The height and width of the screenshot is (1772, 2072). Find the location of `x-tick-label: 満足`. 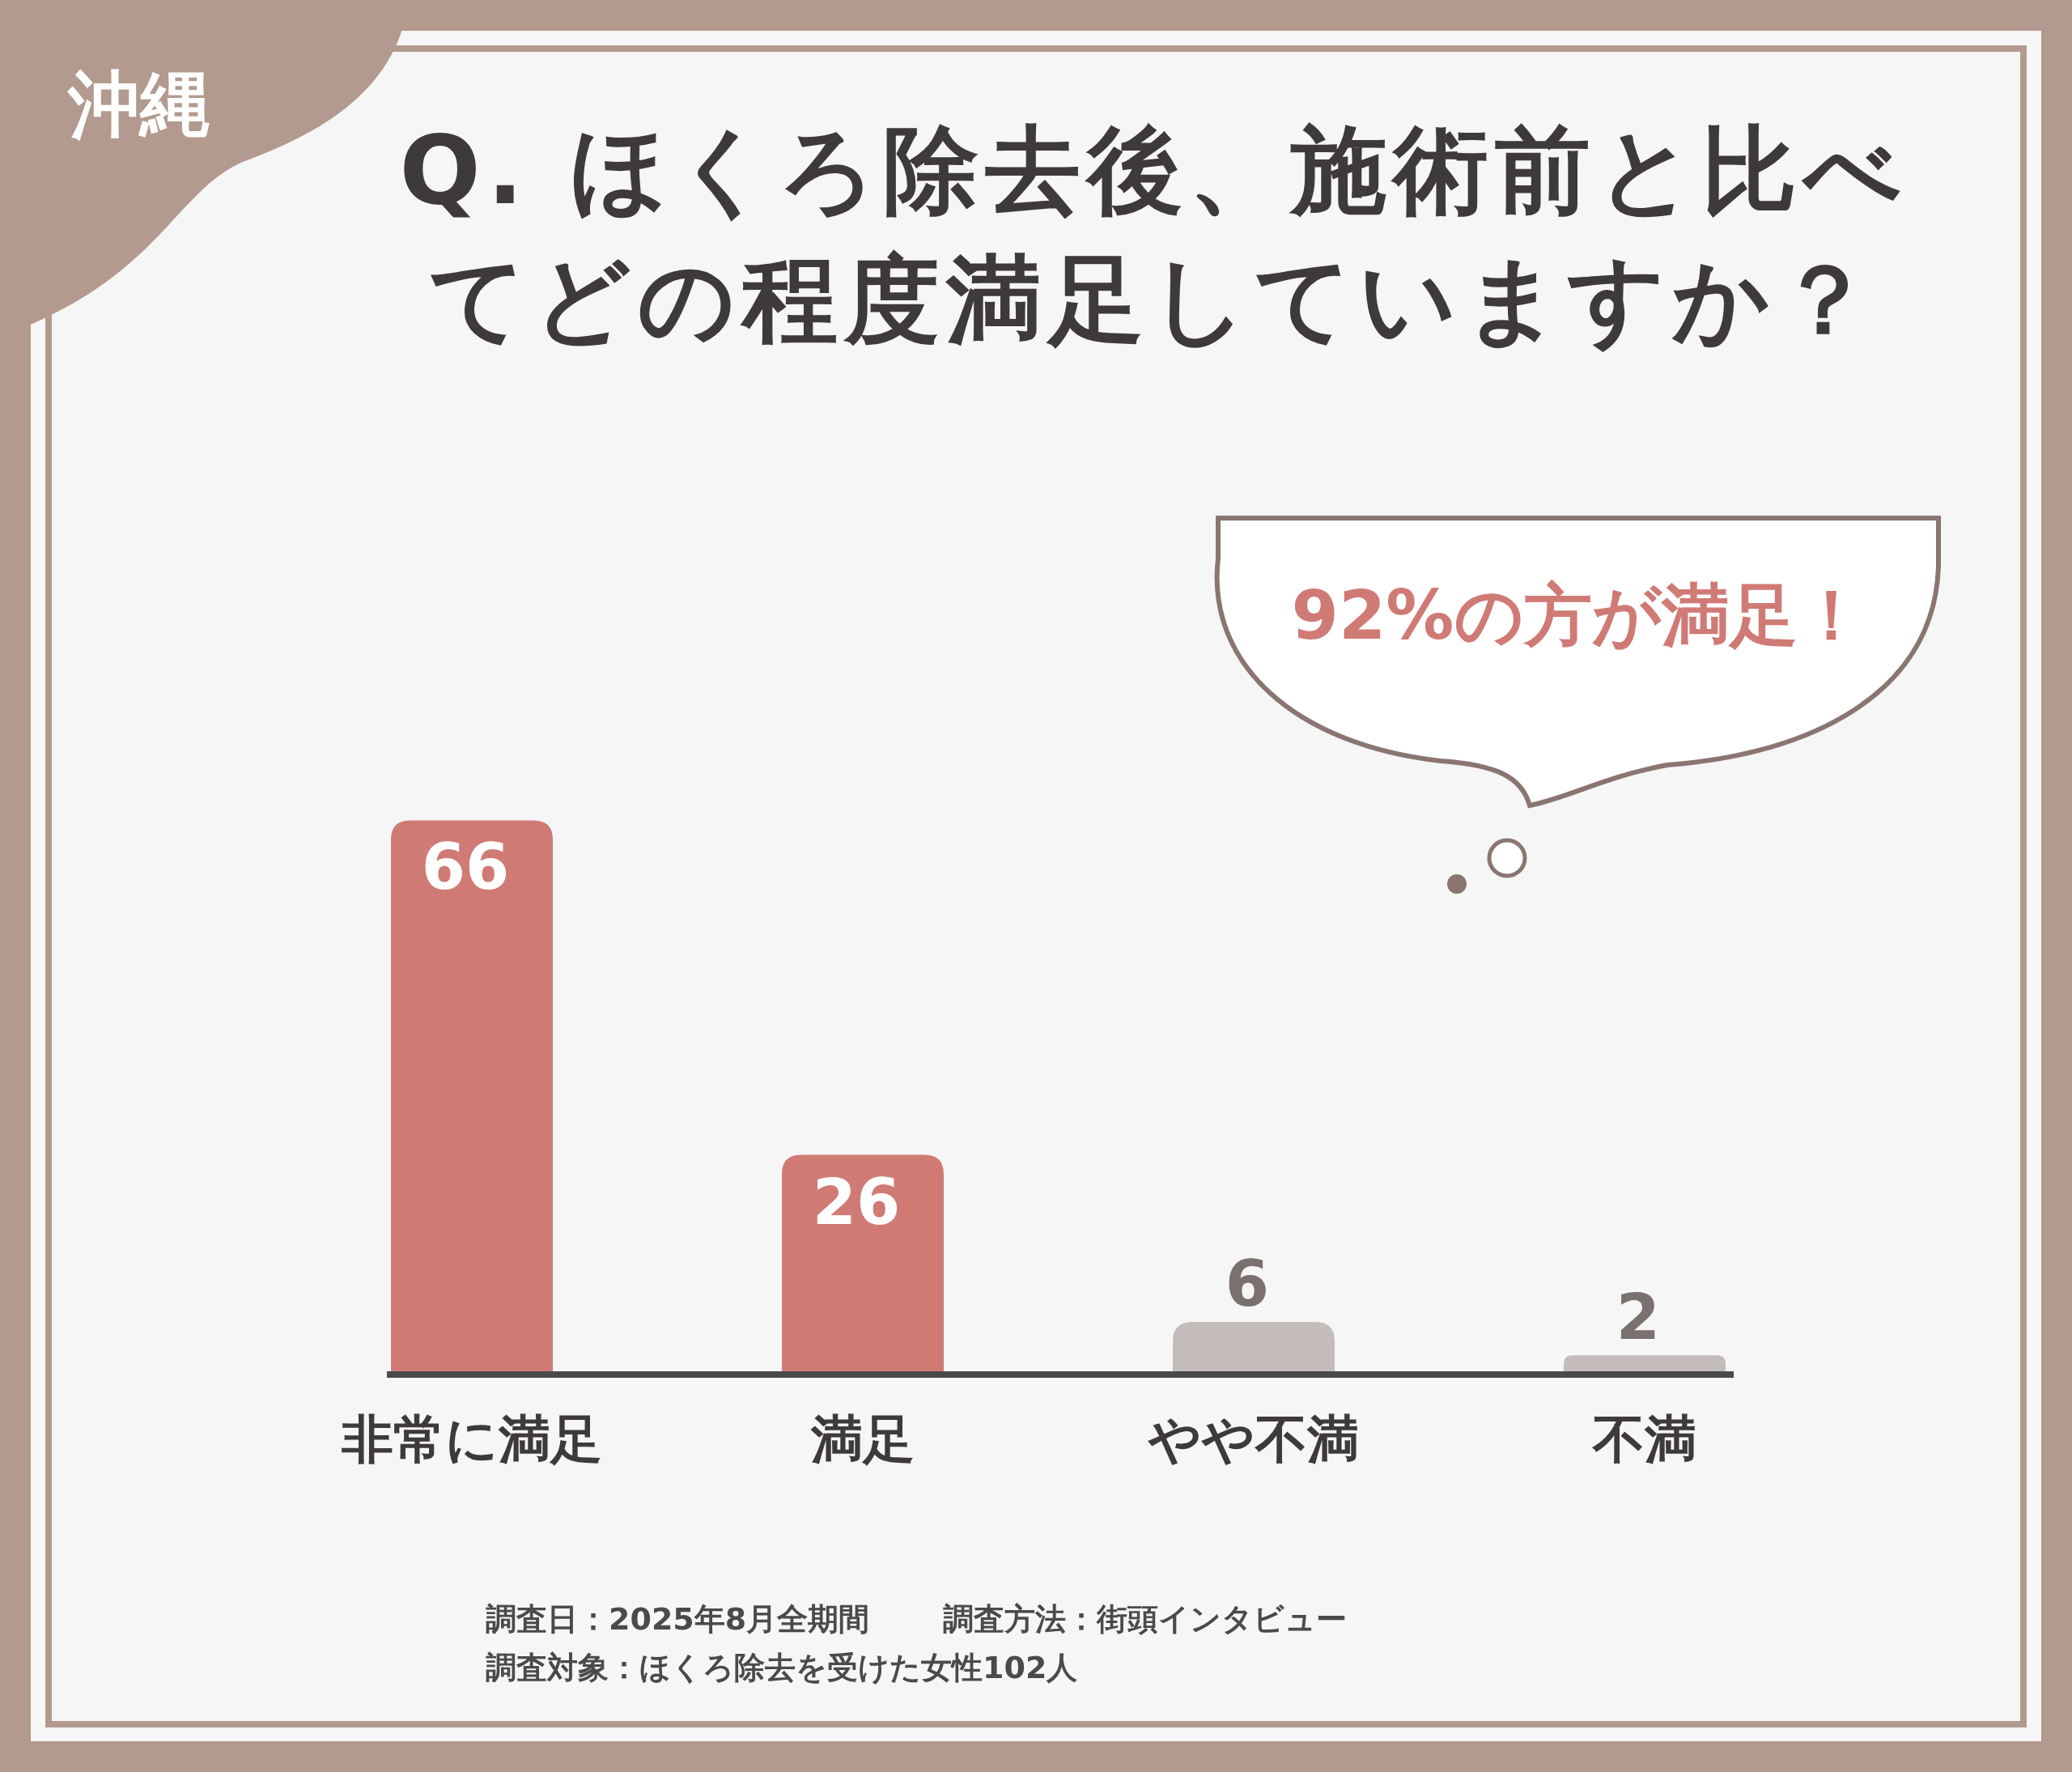

x-tick-label: 満足 is located at coordinates (862, 1440).